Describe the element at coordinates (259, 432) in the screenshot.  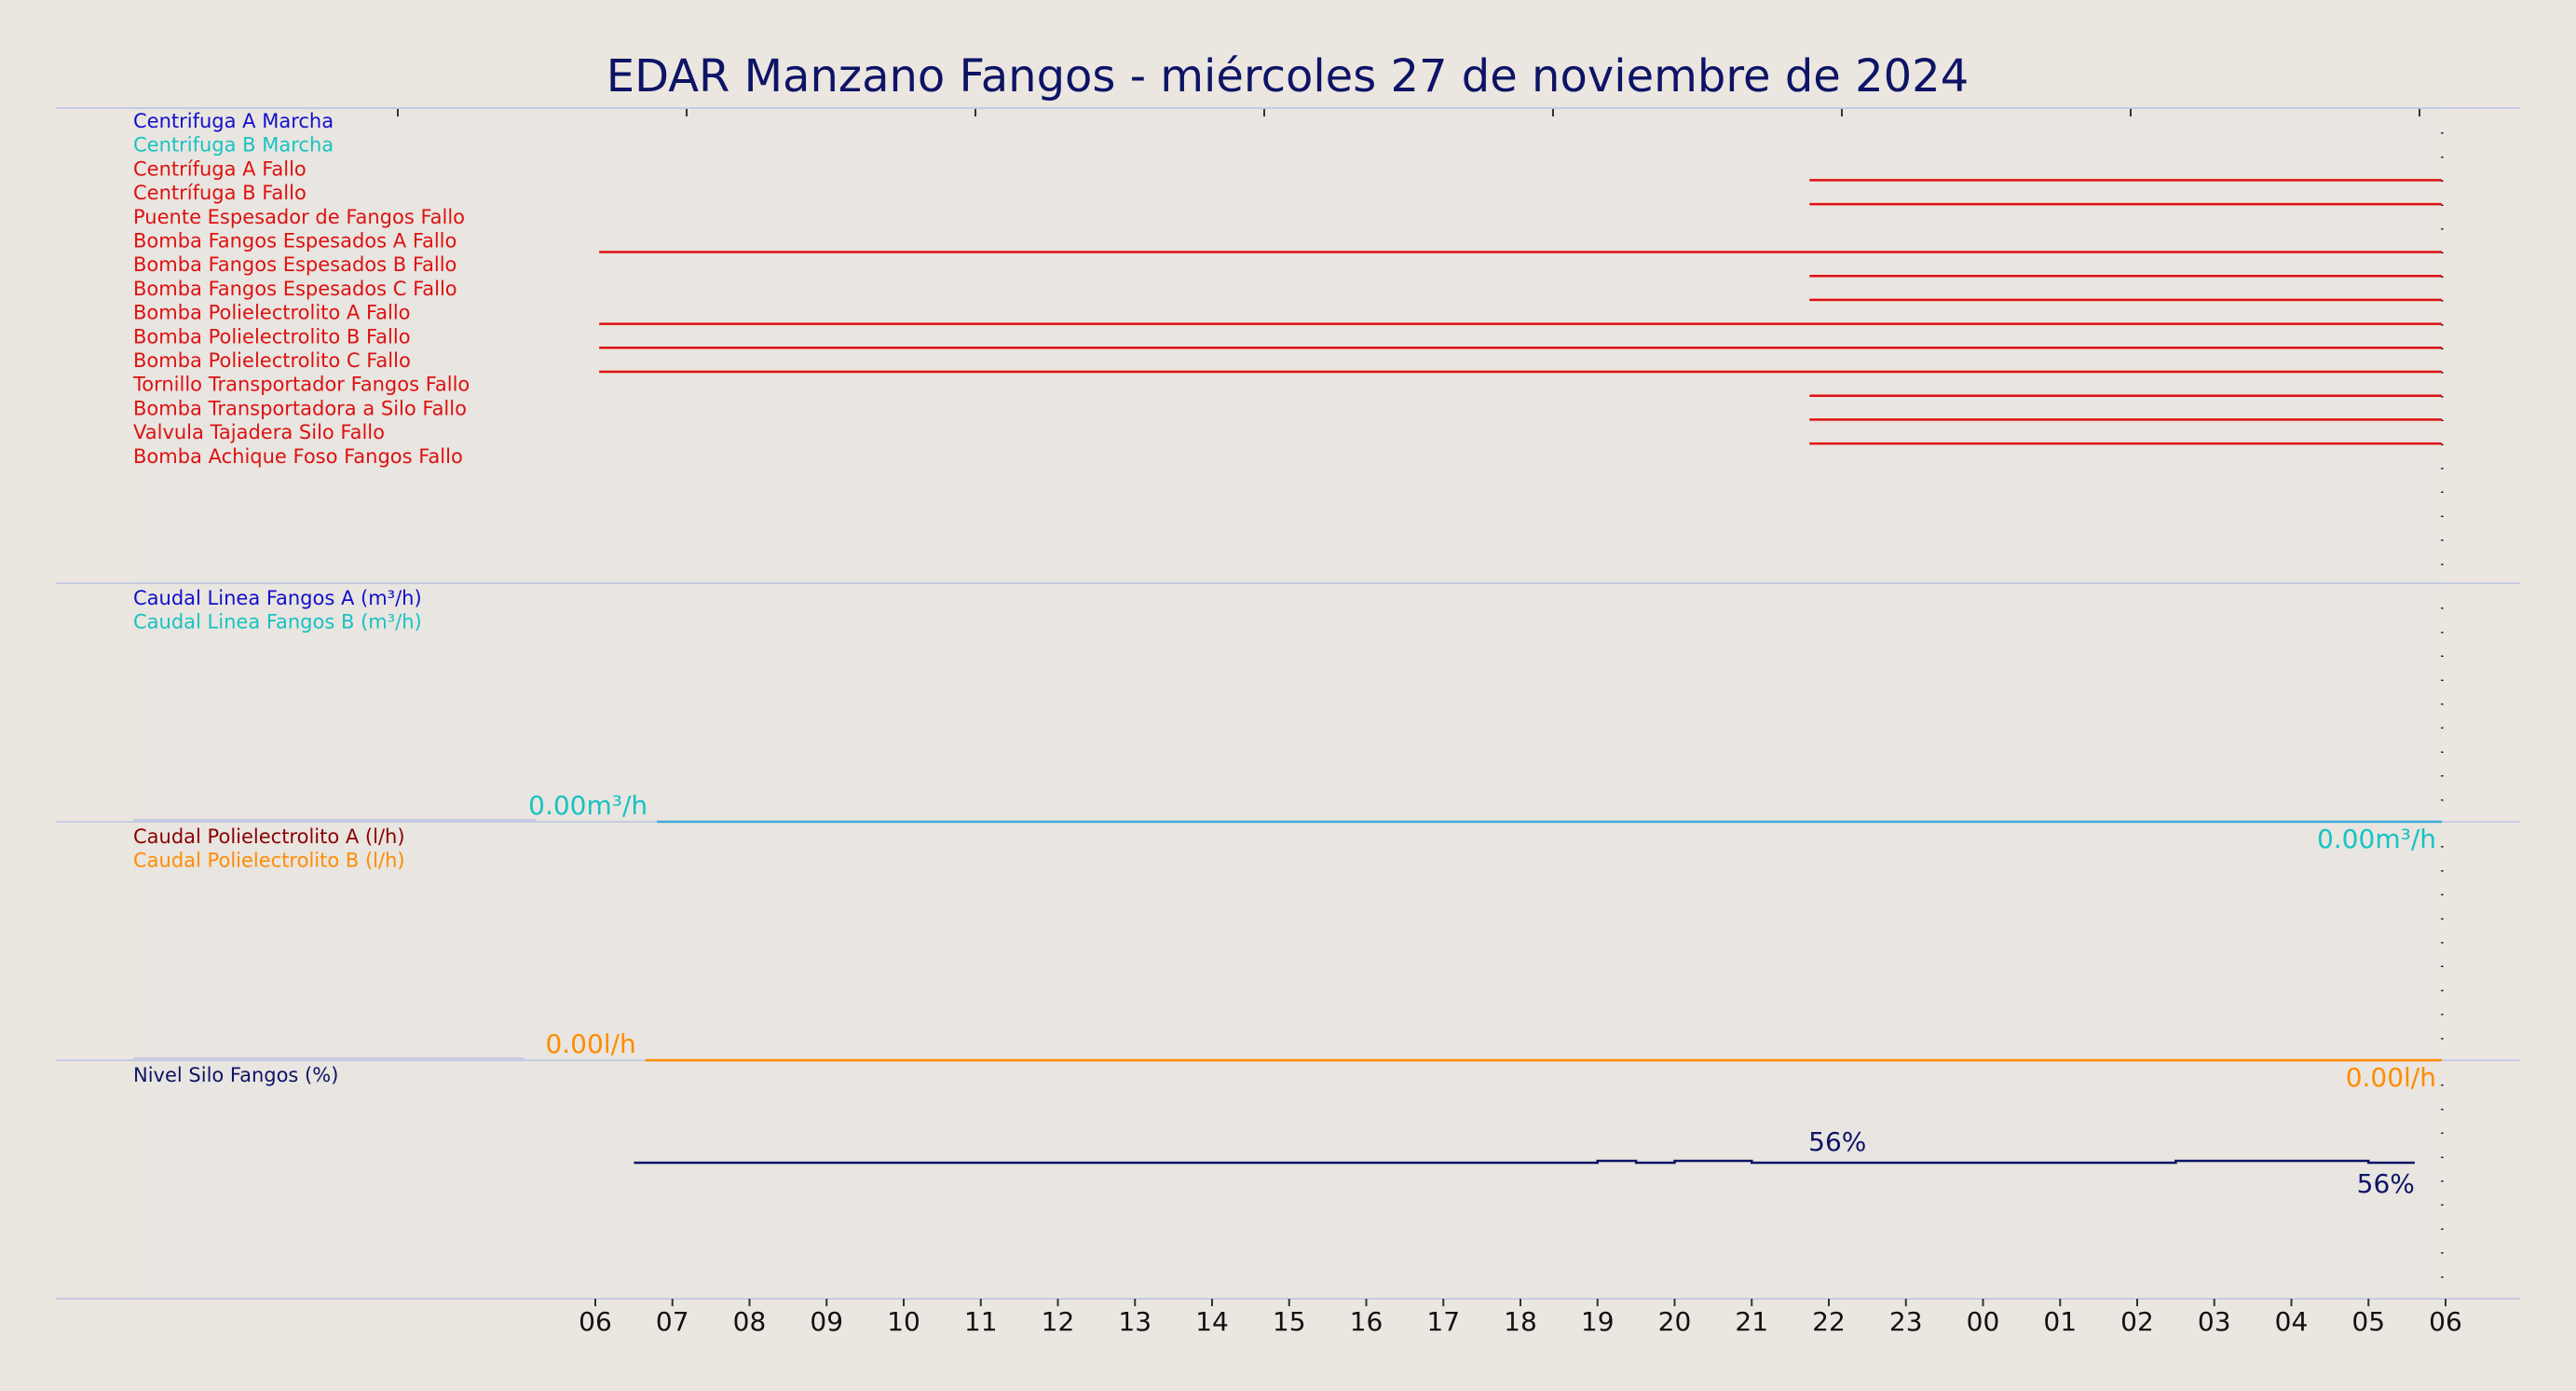
I see `signal-label: Valvula Tajadera Silo Fallo` at that location.